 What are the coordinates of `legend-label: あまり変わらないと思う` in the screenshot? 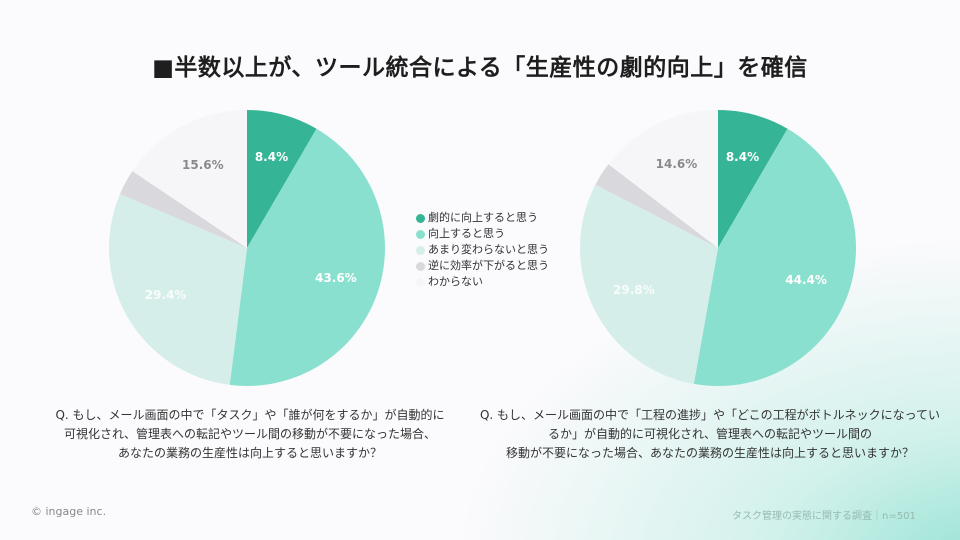 It's located at (488, 249).